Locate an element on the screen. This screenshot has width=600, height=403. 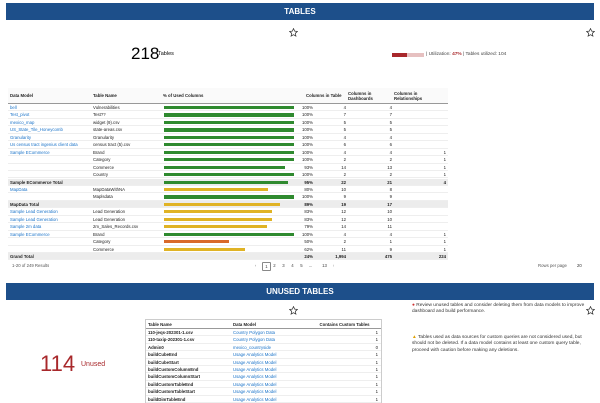
pct-label: 89% is located at coordinates (308, 204).